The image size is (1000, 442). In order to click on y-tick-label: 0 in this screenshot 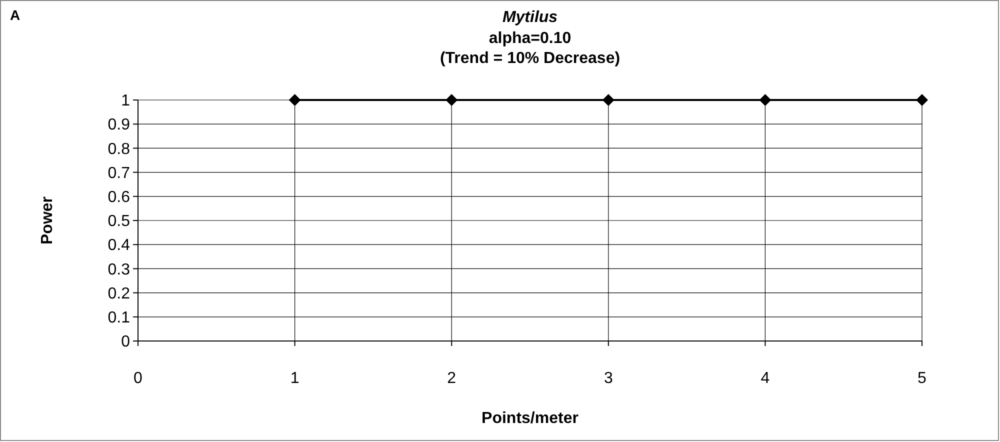, I will do `click(125, 342)`.